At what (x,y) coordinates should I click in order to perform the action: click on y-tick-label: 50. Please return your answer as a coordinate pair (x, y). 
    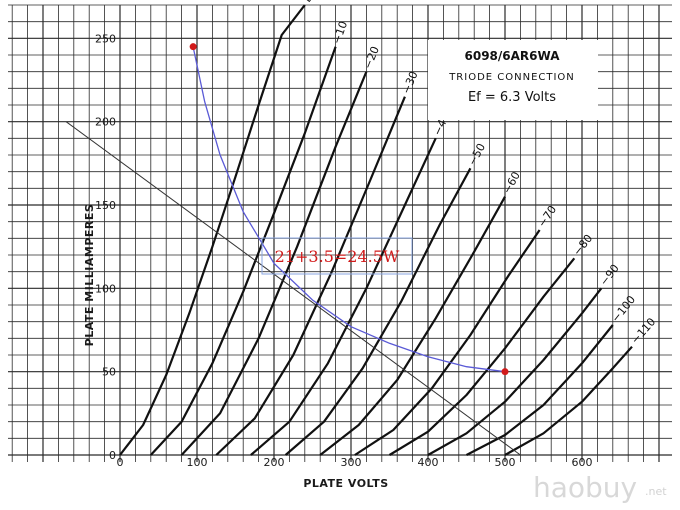
    Looking at the image, I should click on (109, 372).